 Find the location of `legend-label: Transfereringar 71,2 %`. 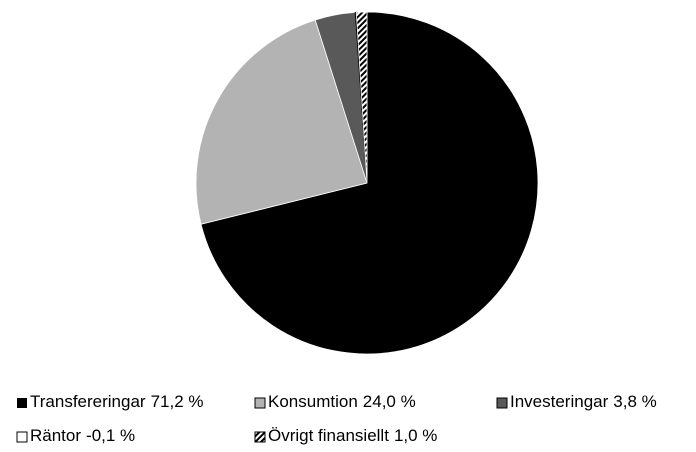

legend-label: Transfereringar 71,2 % is located at coordinates (117, 401).